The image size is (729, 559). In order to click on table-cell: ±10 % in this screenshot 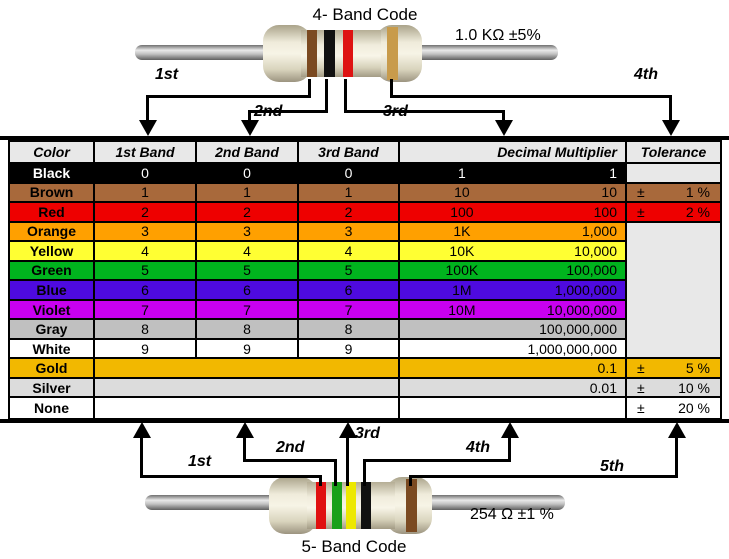, I will do `click(673, 388)`.